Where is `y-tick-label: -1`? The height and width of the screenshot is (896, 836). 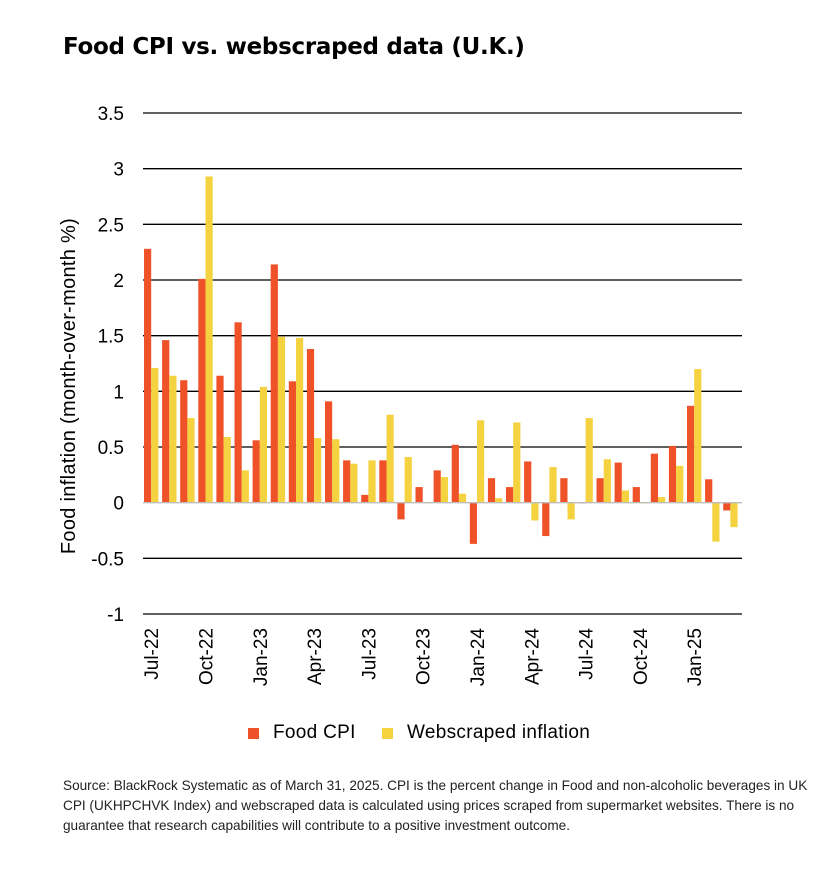 y-tick-label: -1 is located at coordinates (115, 615).